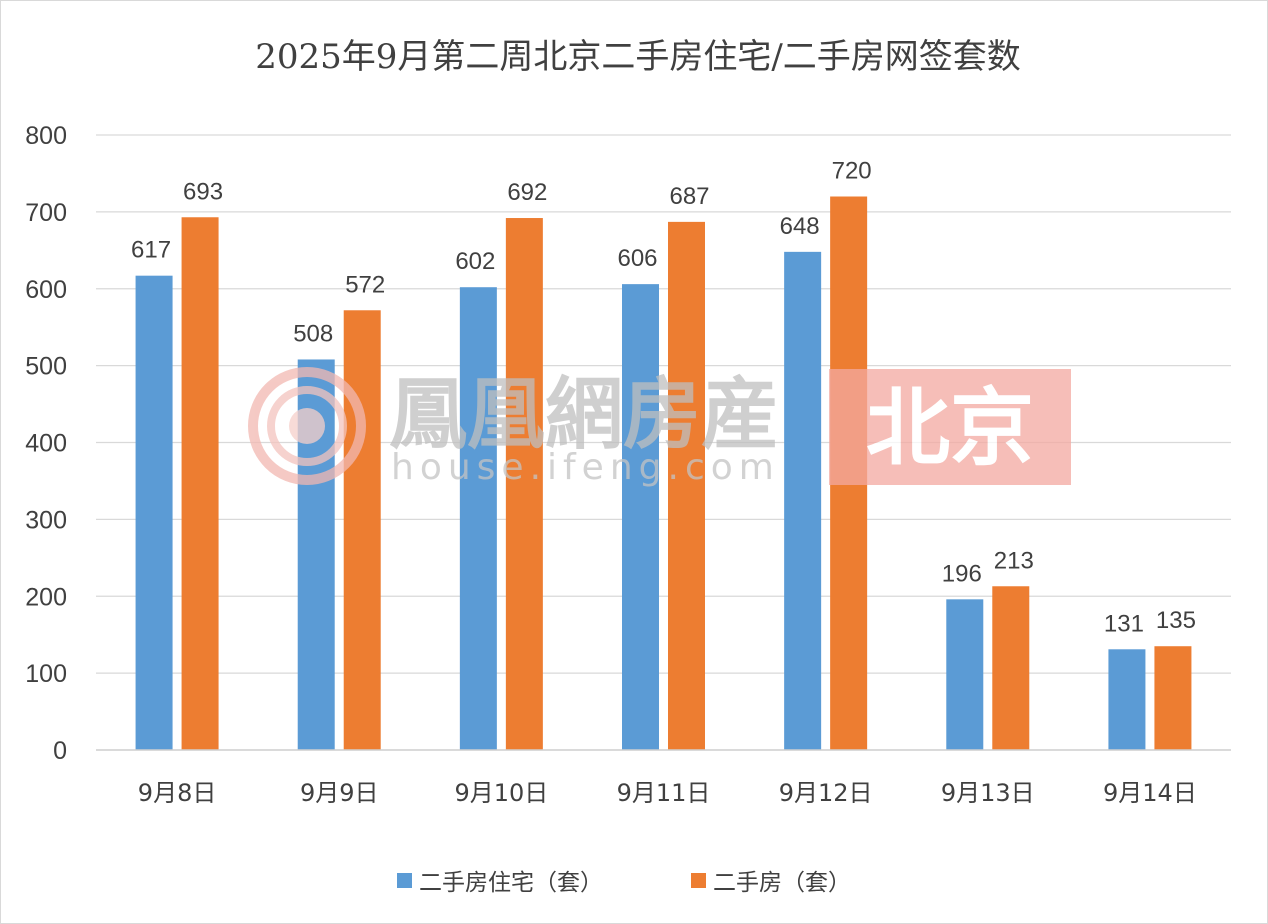 The width and height of the screenshot is (1268, 924). Describe the element at coordinates (46, 674) in the screenshot. I see `y-tick-label: 100` at that location.